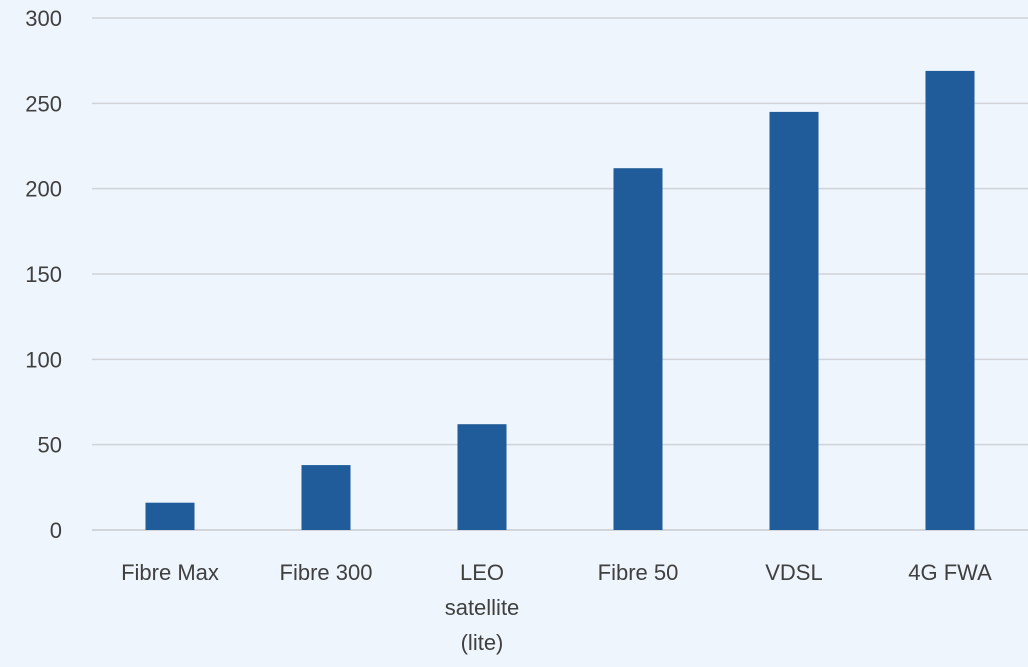 The width and height of the screenshot is (1028, 667). I want to click on x-category-label-line: VDSL, so click(793, 572).